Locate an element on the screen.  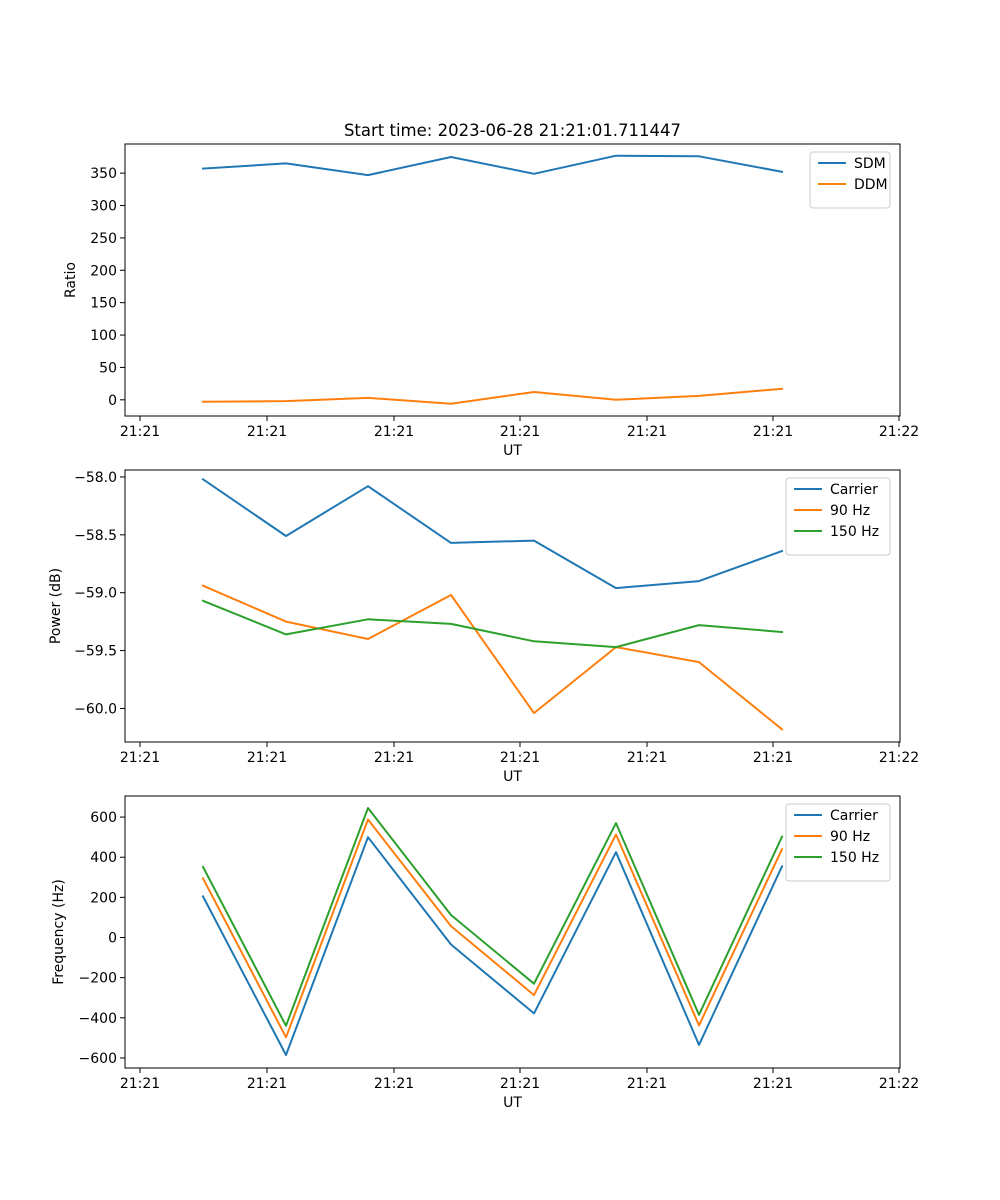
power-y-tick-label: −60.0 is located at coordinates (95, 709).